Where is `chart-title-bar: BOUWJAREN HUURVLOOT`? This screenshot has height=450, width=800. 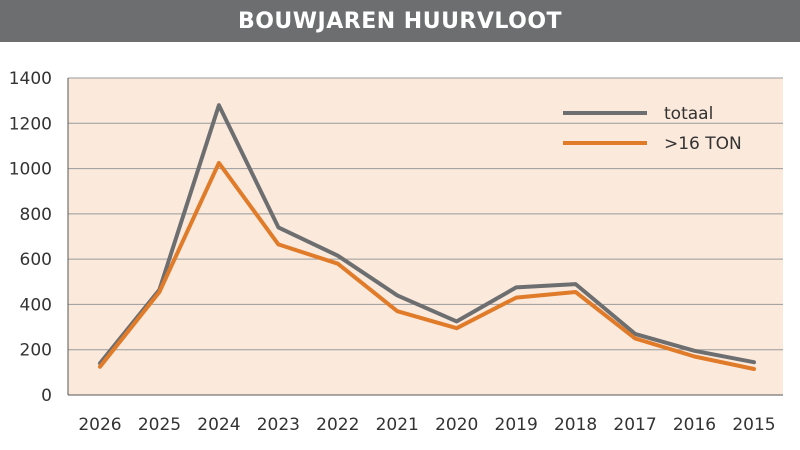 chart-title-bar: BOUWJAREN HUURVLOOT is located at coordinates (400, 21).